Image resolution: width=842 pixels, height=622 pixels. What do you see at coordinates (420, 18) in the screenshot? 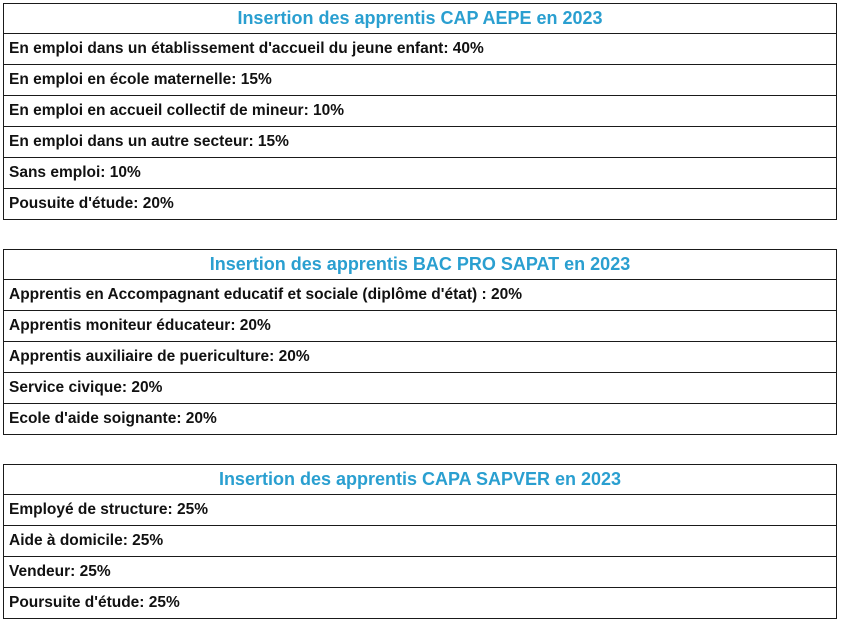
I see `section-title: Insertion des apprentis CAP AEPE en 2023` at bounding box center [420, 18].